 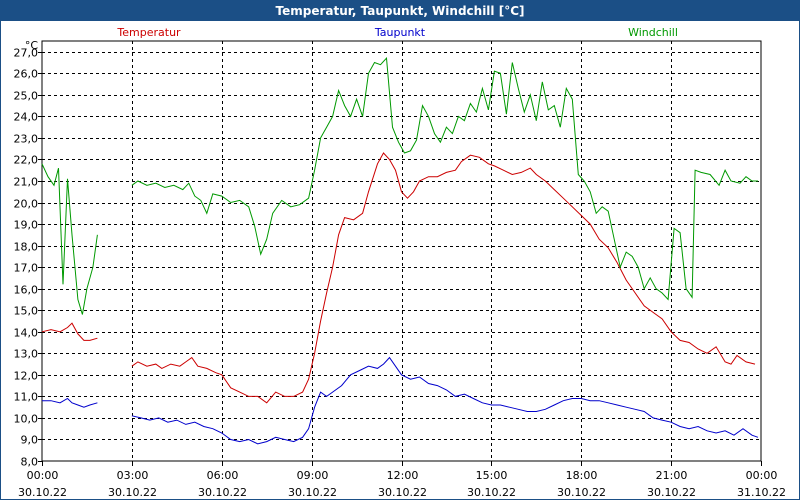 What do you see at coordinates (26, 247) in the screenshot?
I see `y-tick-label: 18,0` at bounding box center [26, 247].